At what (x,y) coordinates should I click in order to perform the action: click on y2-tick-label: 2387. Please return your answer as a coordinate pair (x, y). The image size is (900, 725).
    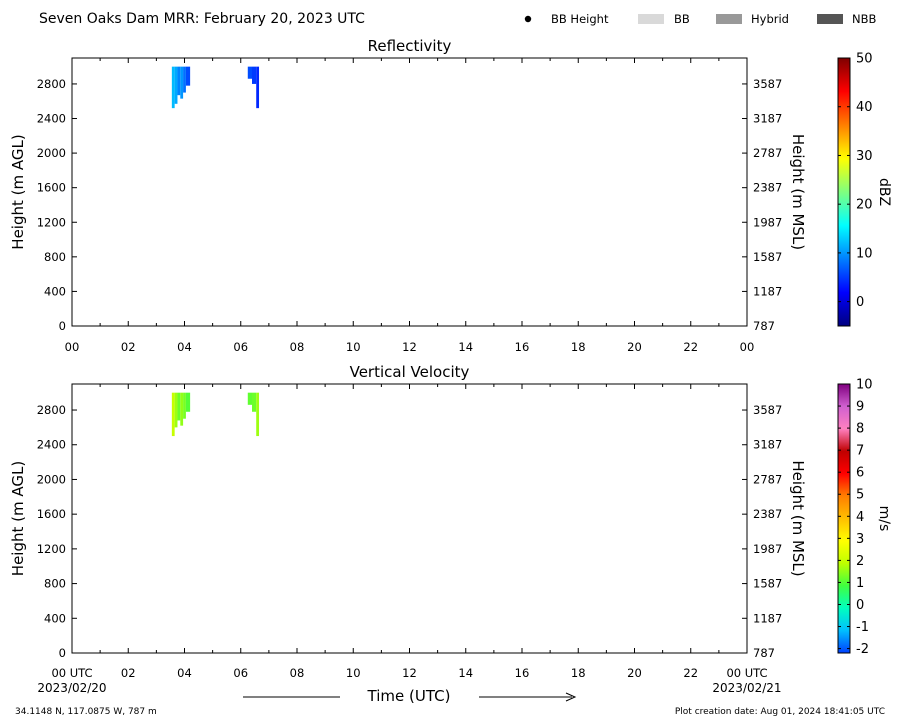
    Looking at the image, I should click on (767, 514).